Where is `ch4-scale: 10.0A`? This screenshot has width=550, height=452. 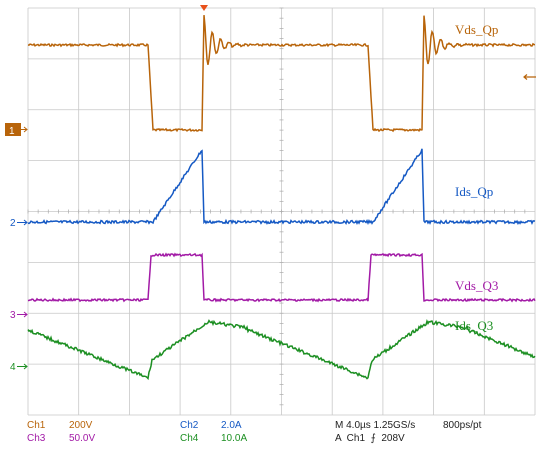 ch4-scale: 10.0A is located at coordinates (234, 438).